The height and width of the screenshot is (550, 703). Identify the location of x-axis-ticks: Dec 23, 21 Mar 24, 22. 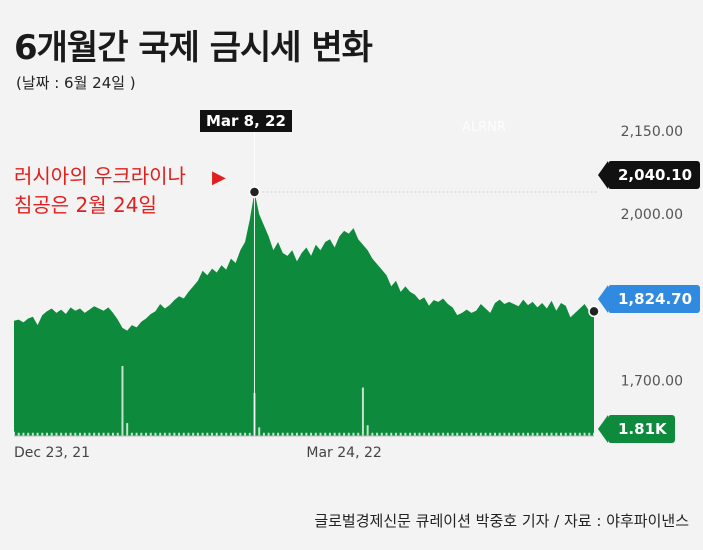
(198, 453).